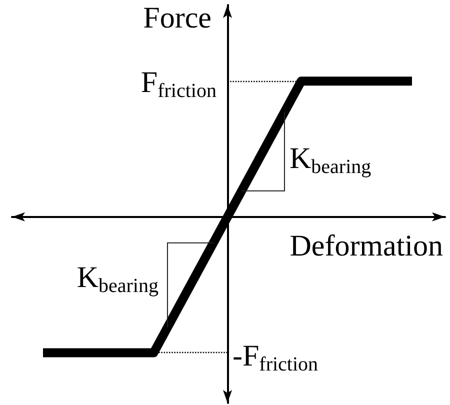  I want to click on x-axis-title: Deformation, so click(366, 245).